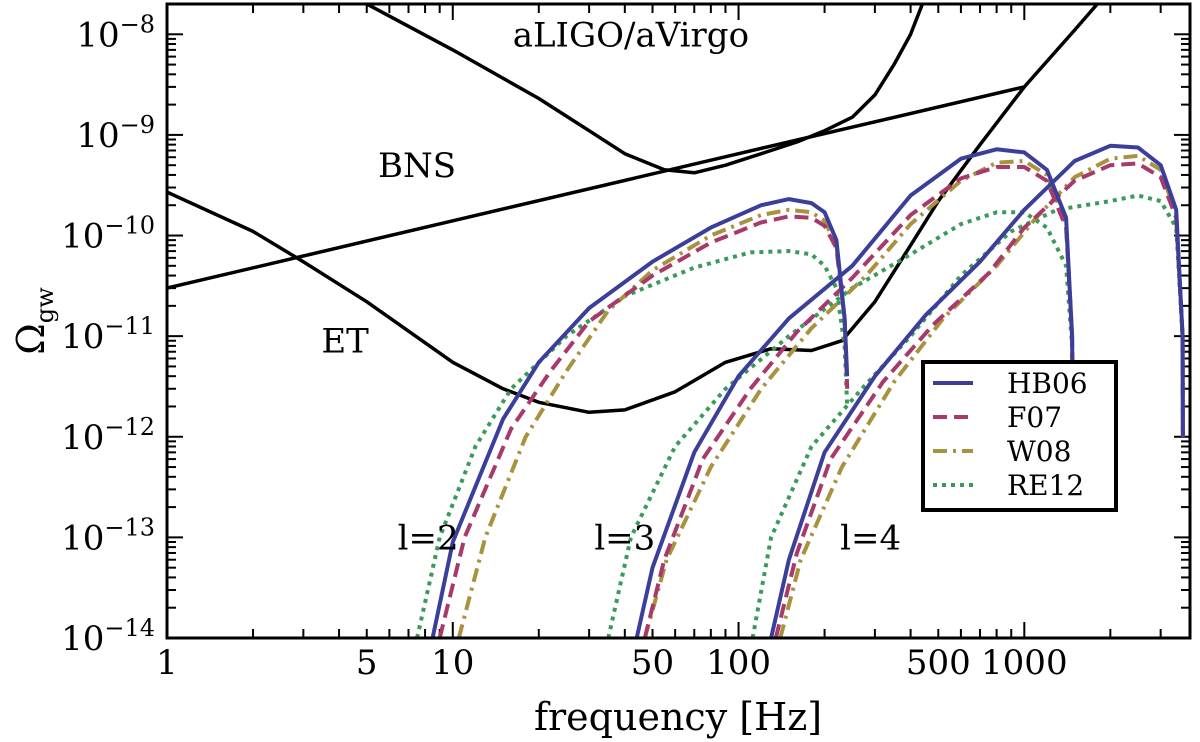 Image resolution: width=1200 pixels, height=742 pixels. Describe the element at coordinates (428, 538) in the screenshot. I see `annotation-l-2: l=2` at that location.